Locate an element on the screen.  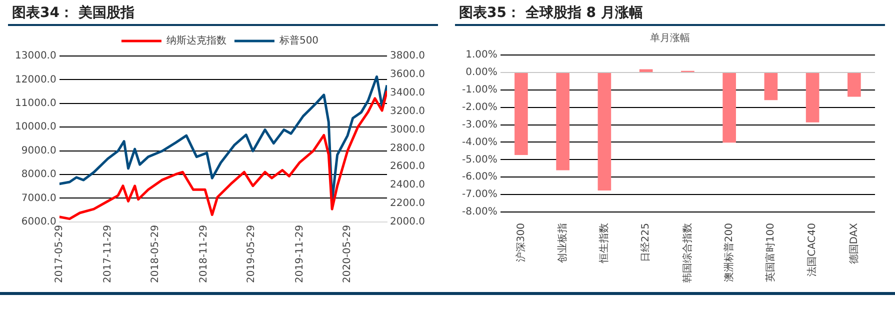
x-tick-label: 英国富时100 is located at coordinates (770, 252).